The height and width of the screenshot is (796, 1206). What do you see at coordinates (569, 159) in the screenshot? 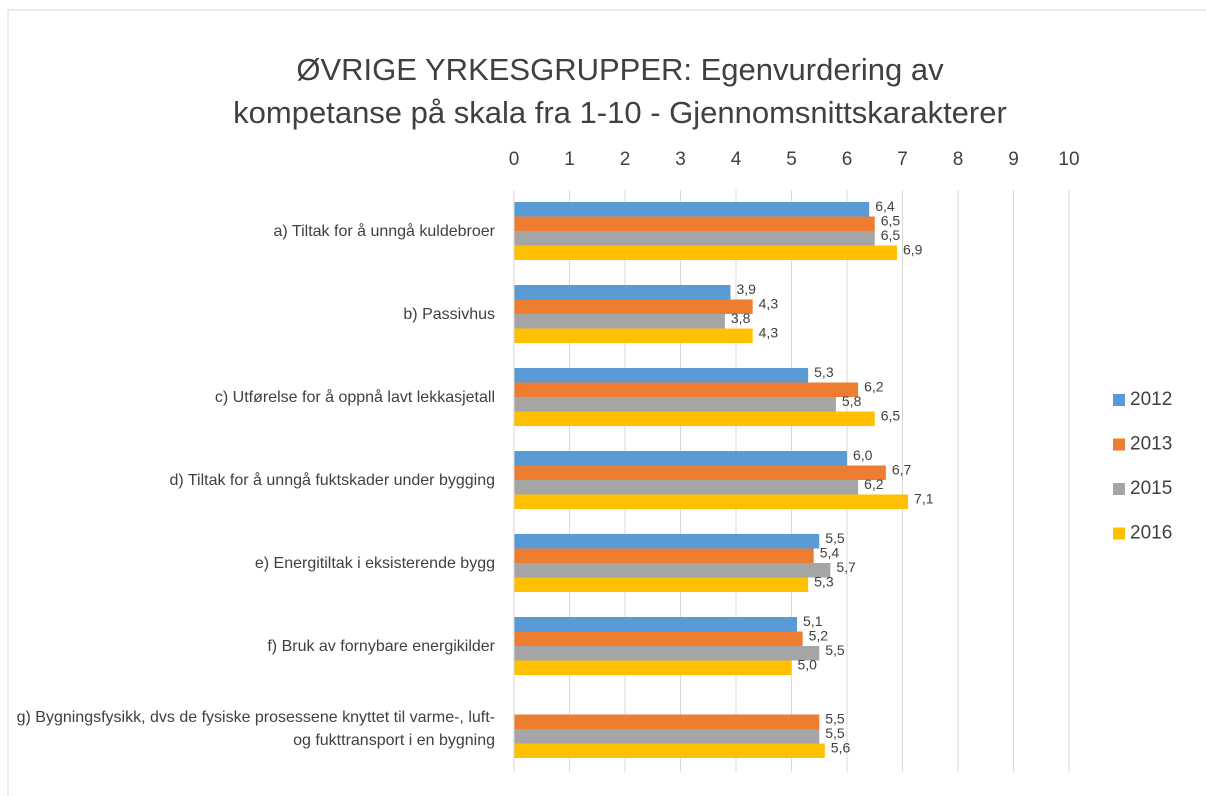
I see `x-tick-label: 1` at bounding box center [569, 159].